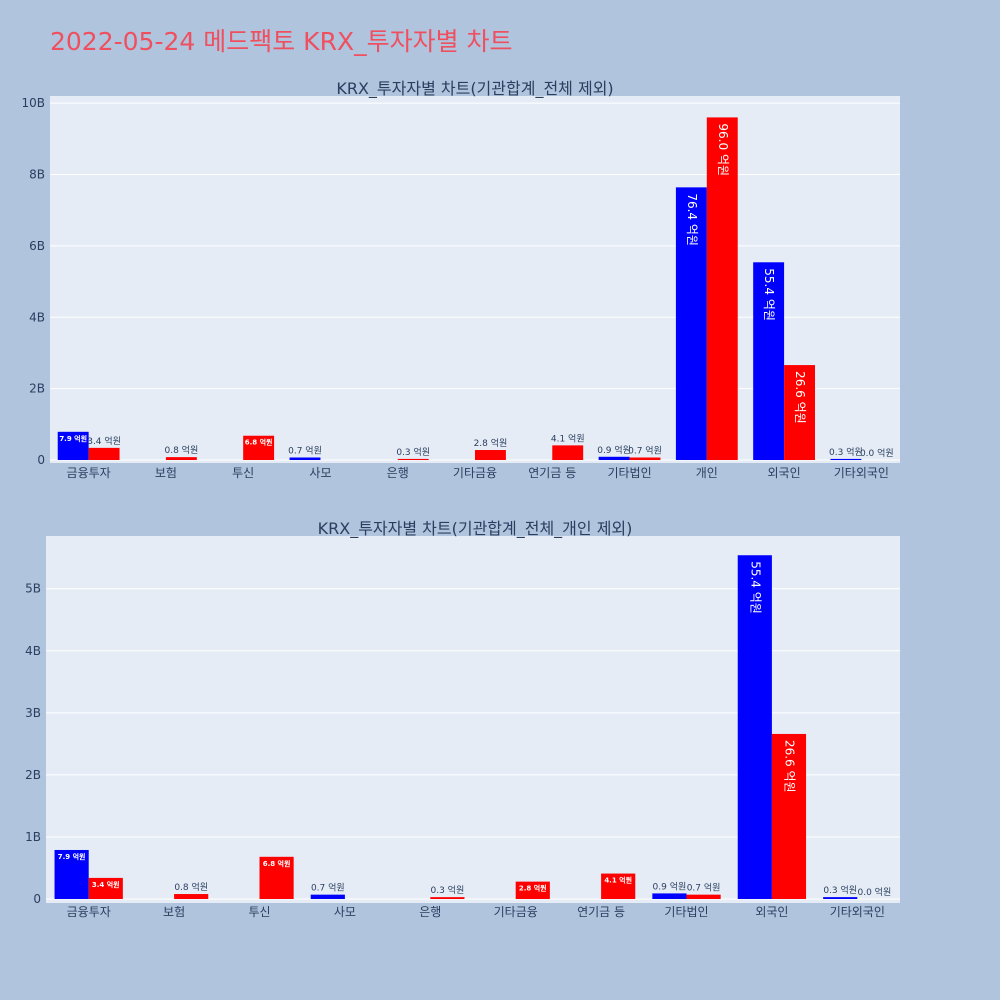  I want to click on bar-value-label: 76.4 억원, so click(692, 219).